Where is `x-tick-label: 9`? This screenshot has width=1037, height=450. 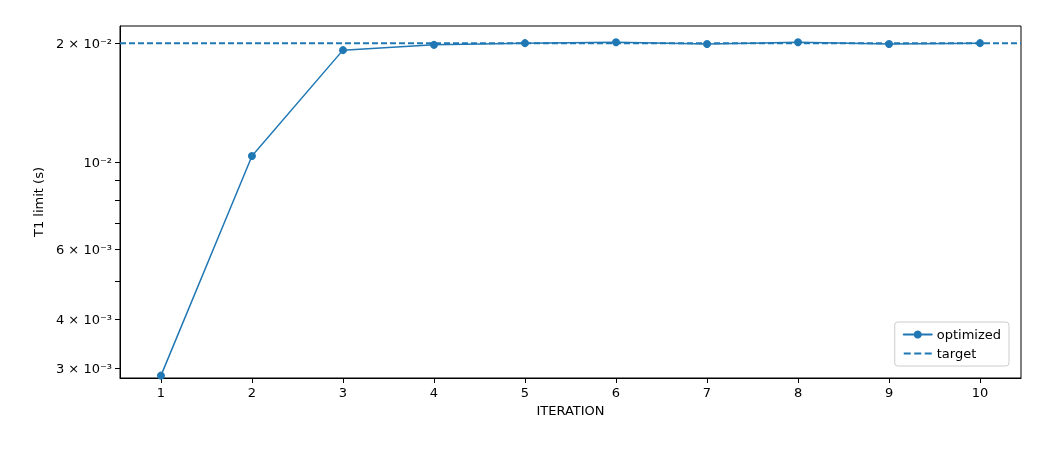 x-tick-label: 9 is located at coordinates (889, 392).